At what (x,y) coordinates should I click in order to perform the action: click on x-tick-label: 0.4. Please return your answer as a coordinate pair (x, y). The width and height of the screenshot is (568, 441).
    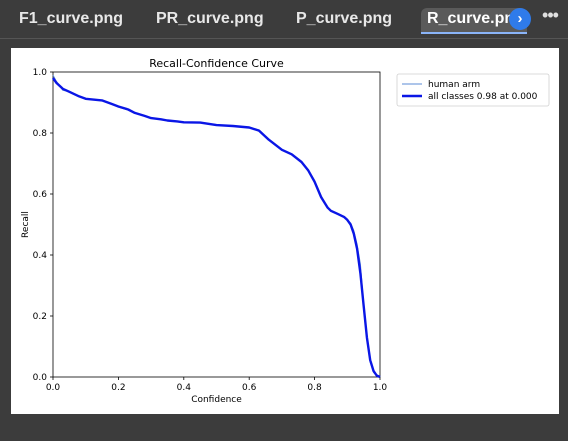
    Looking at the image, I should click on (184, 388).